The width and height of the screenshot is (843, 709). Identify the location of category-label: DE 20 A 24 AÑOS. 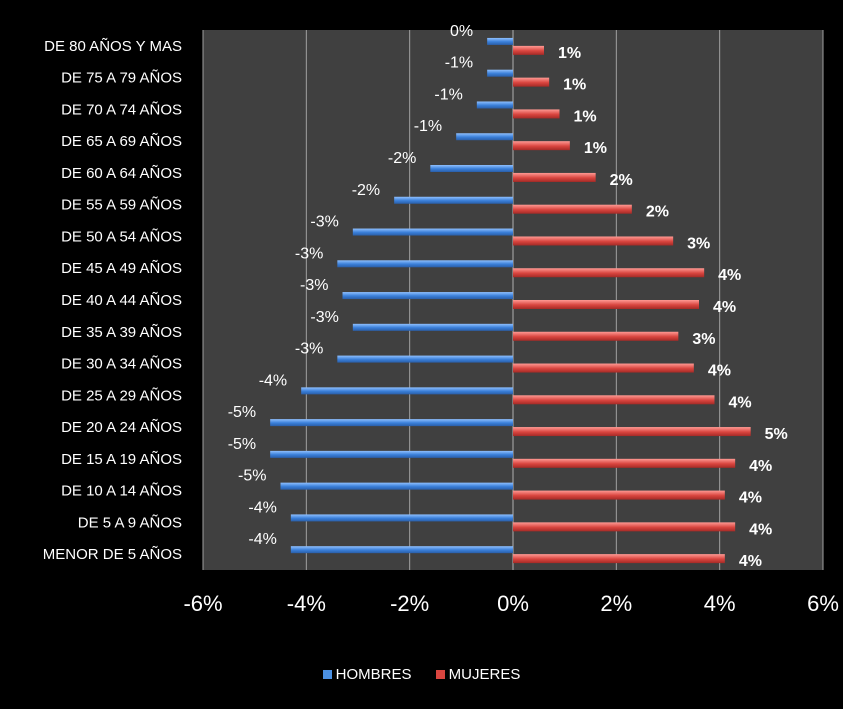
(121, 427).